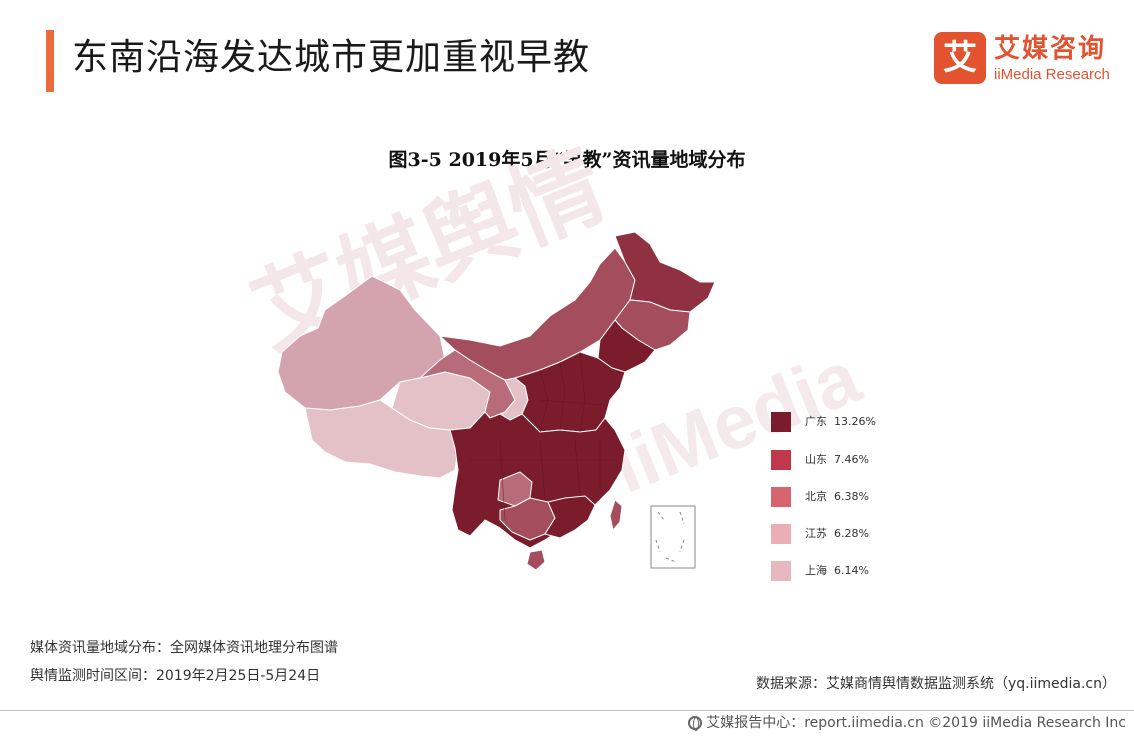 The height and width of the screenshot is (737, 1134). Describe the element at coordinates (616, 515) in the screenshot. I see `region-taiwan` at that location.